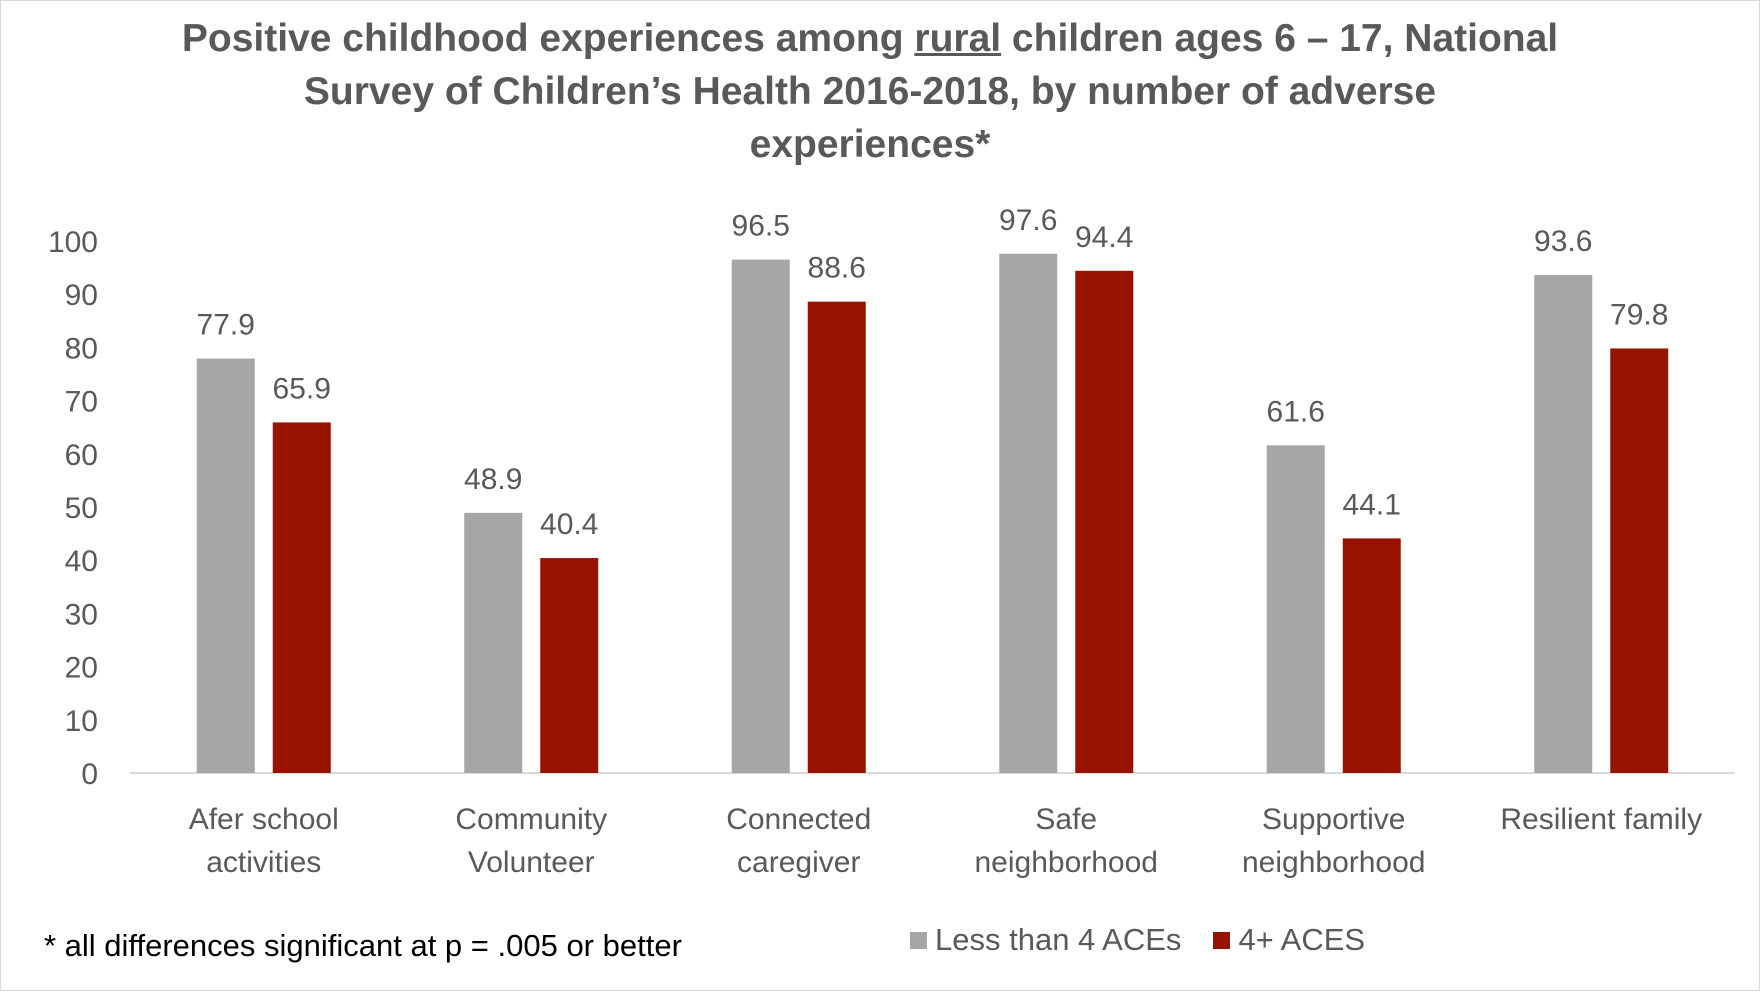 The height and width of the screenshot is (993, 1762). Describe the element at coordinates (81, 508) in the screenshot. I see `y-tick-label: 50` at that location.